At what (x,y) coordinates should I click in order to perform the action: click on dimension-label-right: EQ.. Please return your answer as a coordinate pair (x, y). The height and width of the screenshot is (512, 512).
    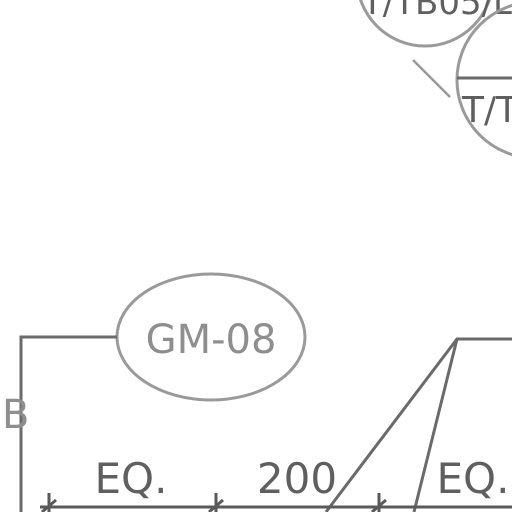
    Looking at the image, I should click on (473, 478).